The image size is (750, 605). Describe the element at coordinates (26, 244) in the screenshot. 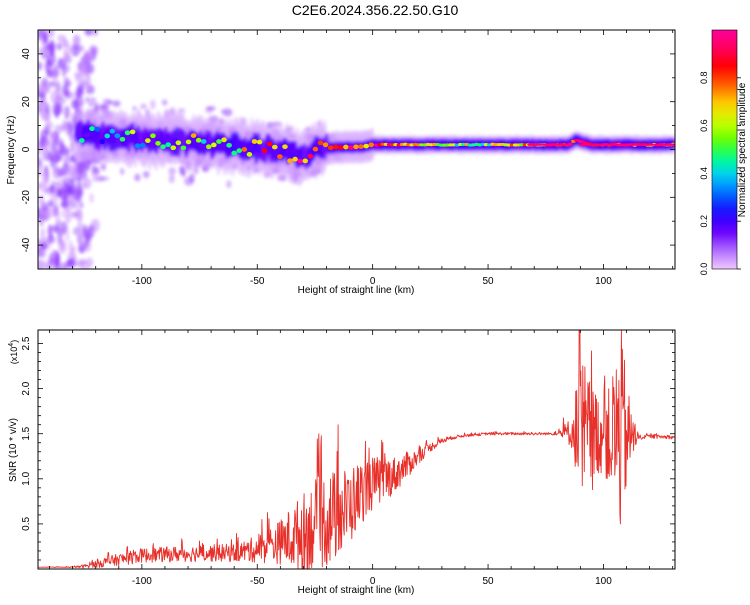

I see `spectrogram-y-tick-label: -40` at that location.